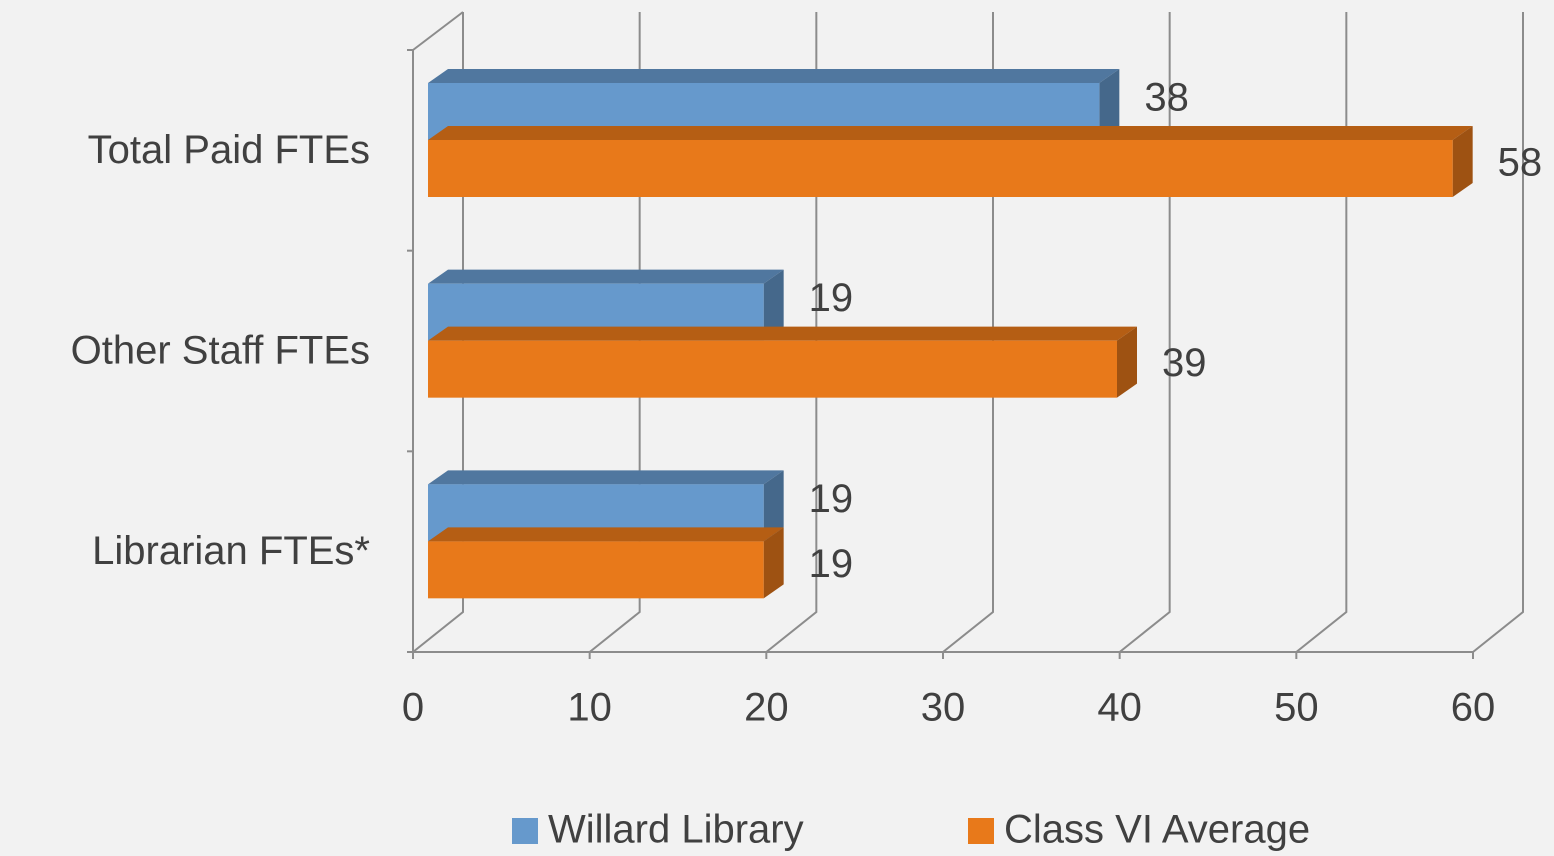  Describe the element at coordinates (1473, 708) in the screenshot. I see `x-tick-label: 60` at that location.